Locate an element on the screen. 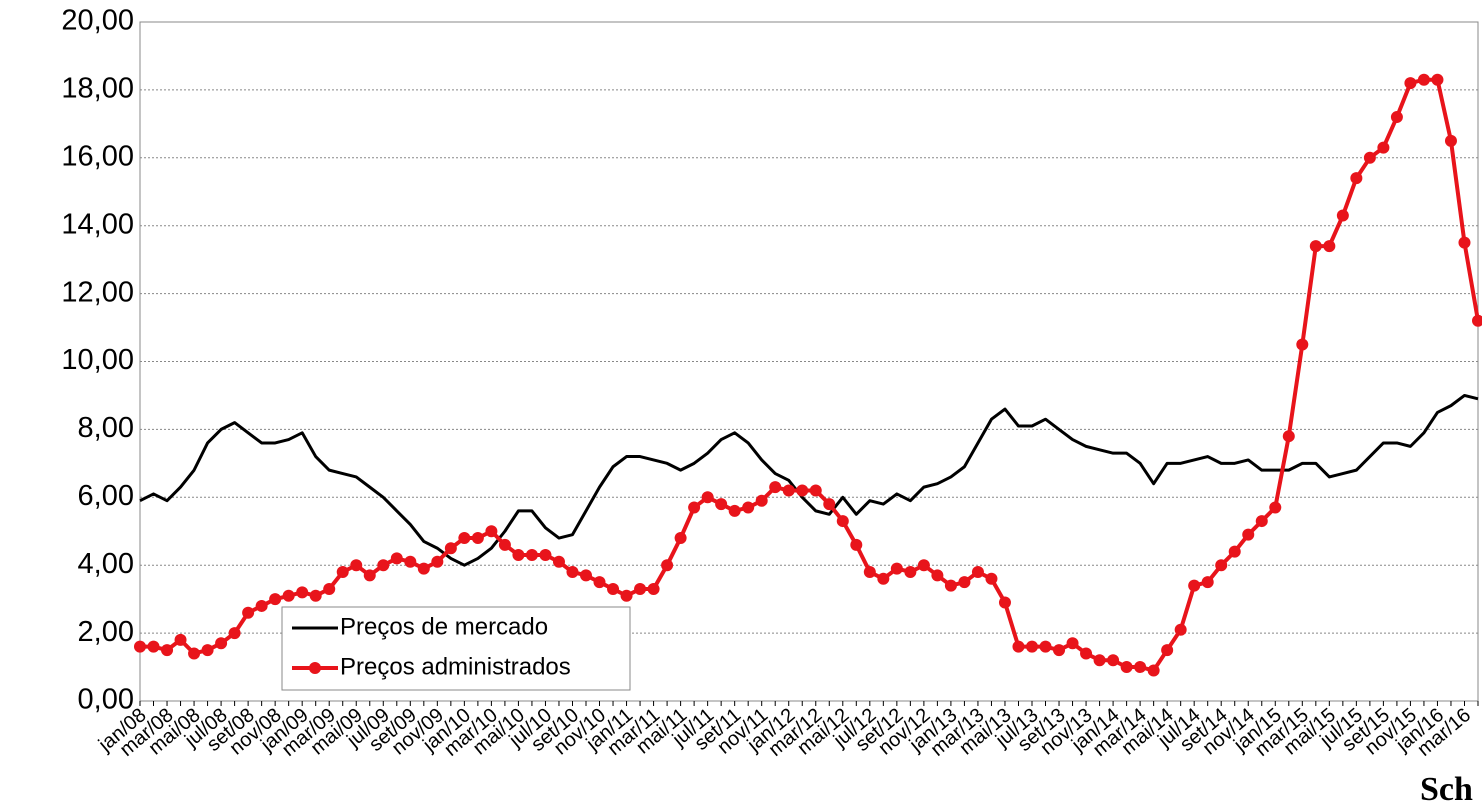 The height and width of the screenshot is (805, 1482). y-tick-label: 20,00 is located at coordinates (97, 21).